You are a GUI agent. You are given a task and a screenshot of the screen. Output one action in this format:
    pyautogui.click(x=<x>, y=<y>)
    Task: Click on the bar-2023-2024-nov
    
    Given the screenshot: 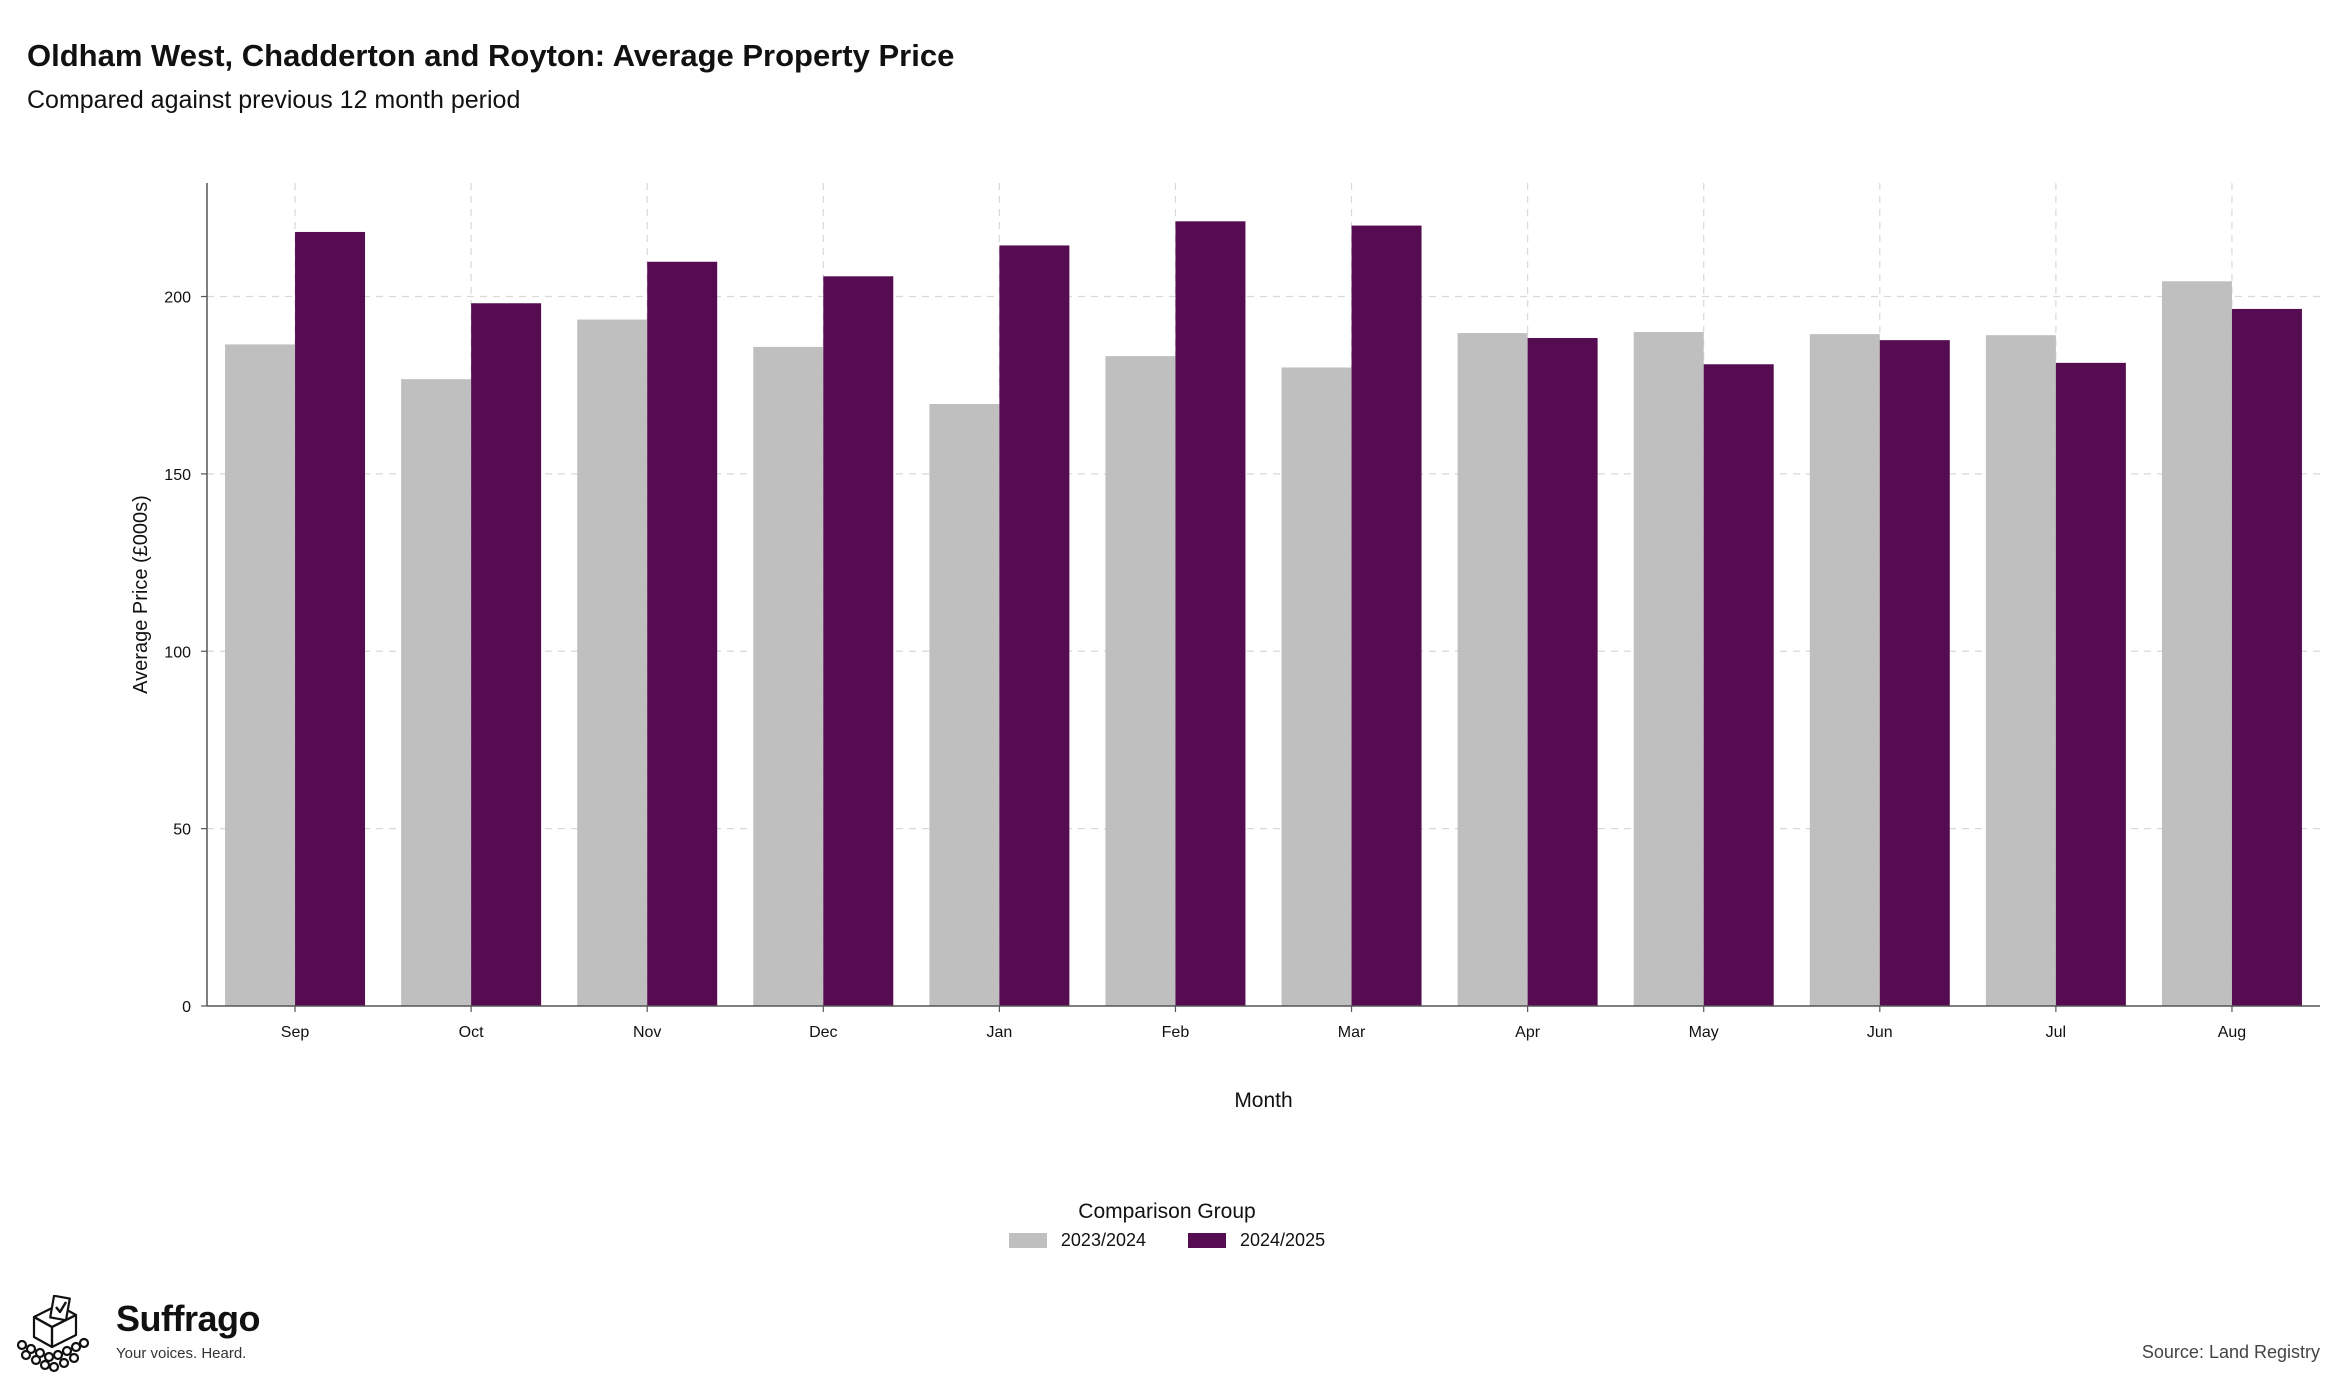 What is the action you would take?
    pyautogui.click(x=612, y=662)
    